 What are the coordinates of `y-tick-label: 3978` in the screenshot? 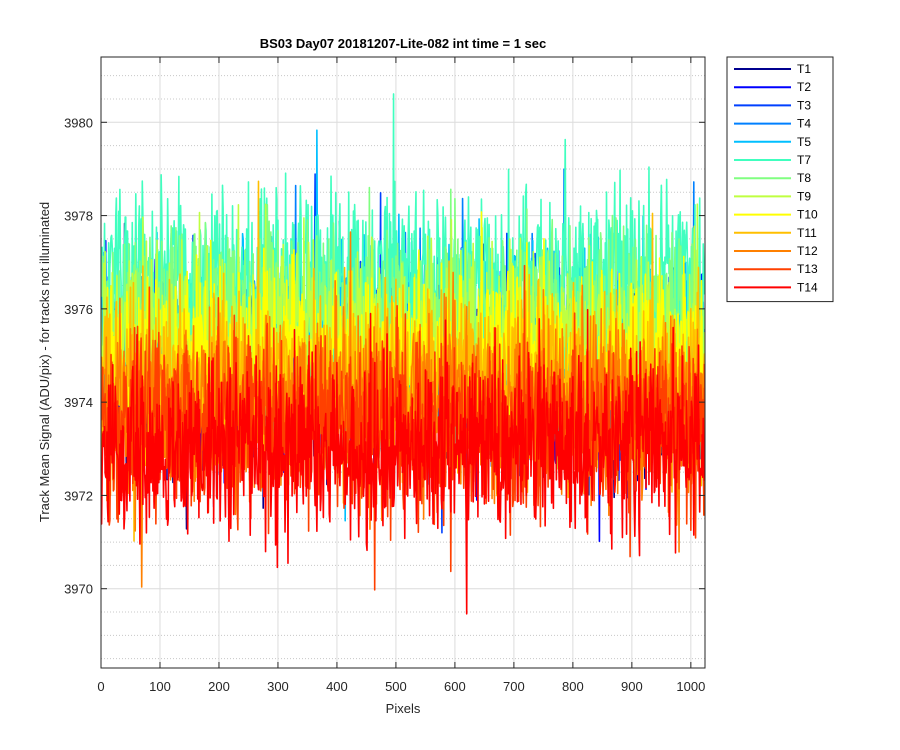 It's located at (78, 216).